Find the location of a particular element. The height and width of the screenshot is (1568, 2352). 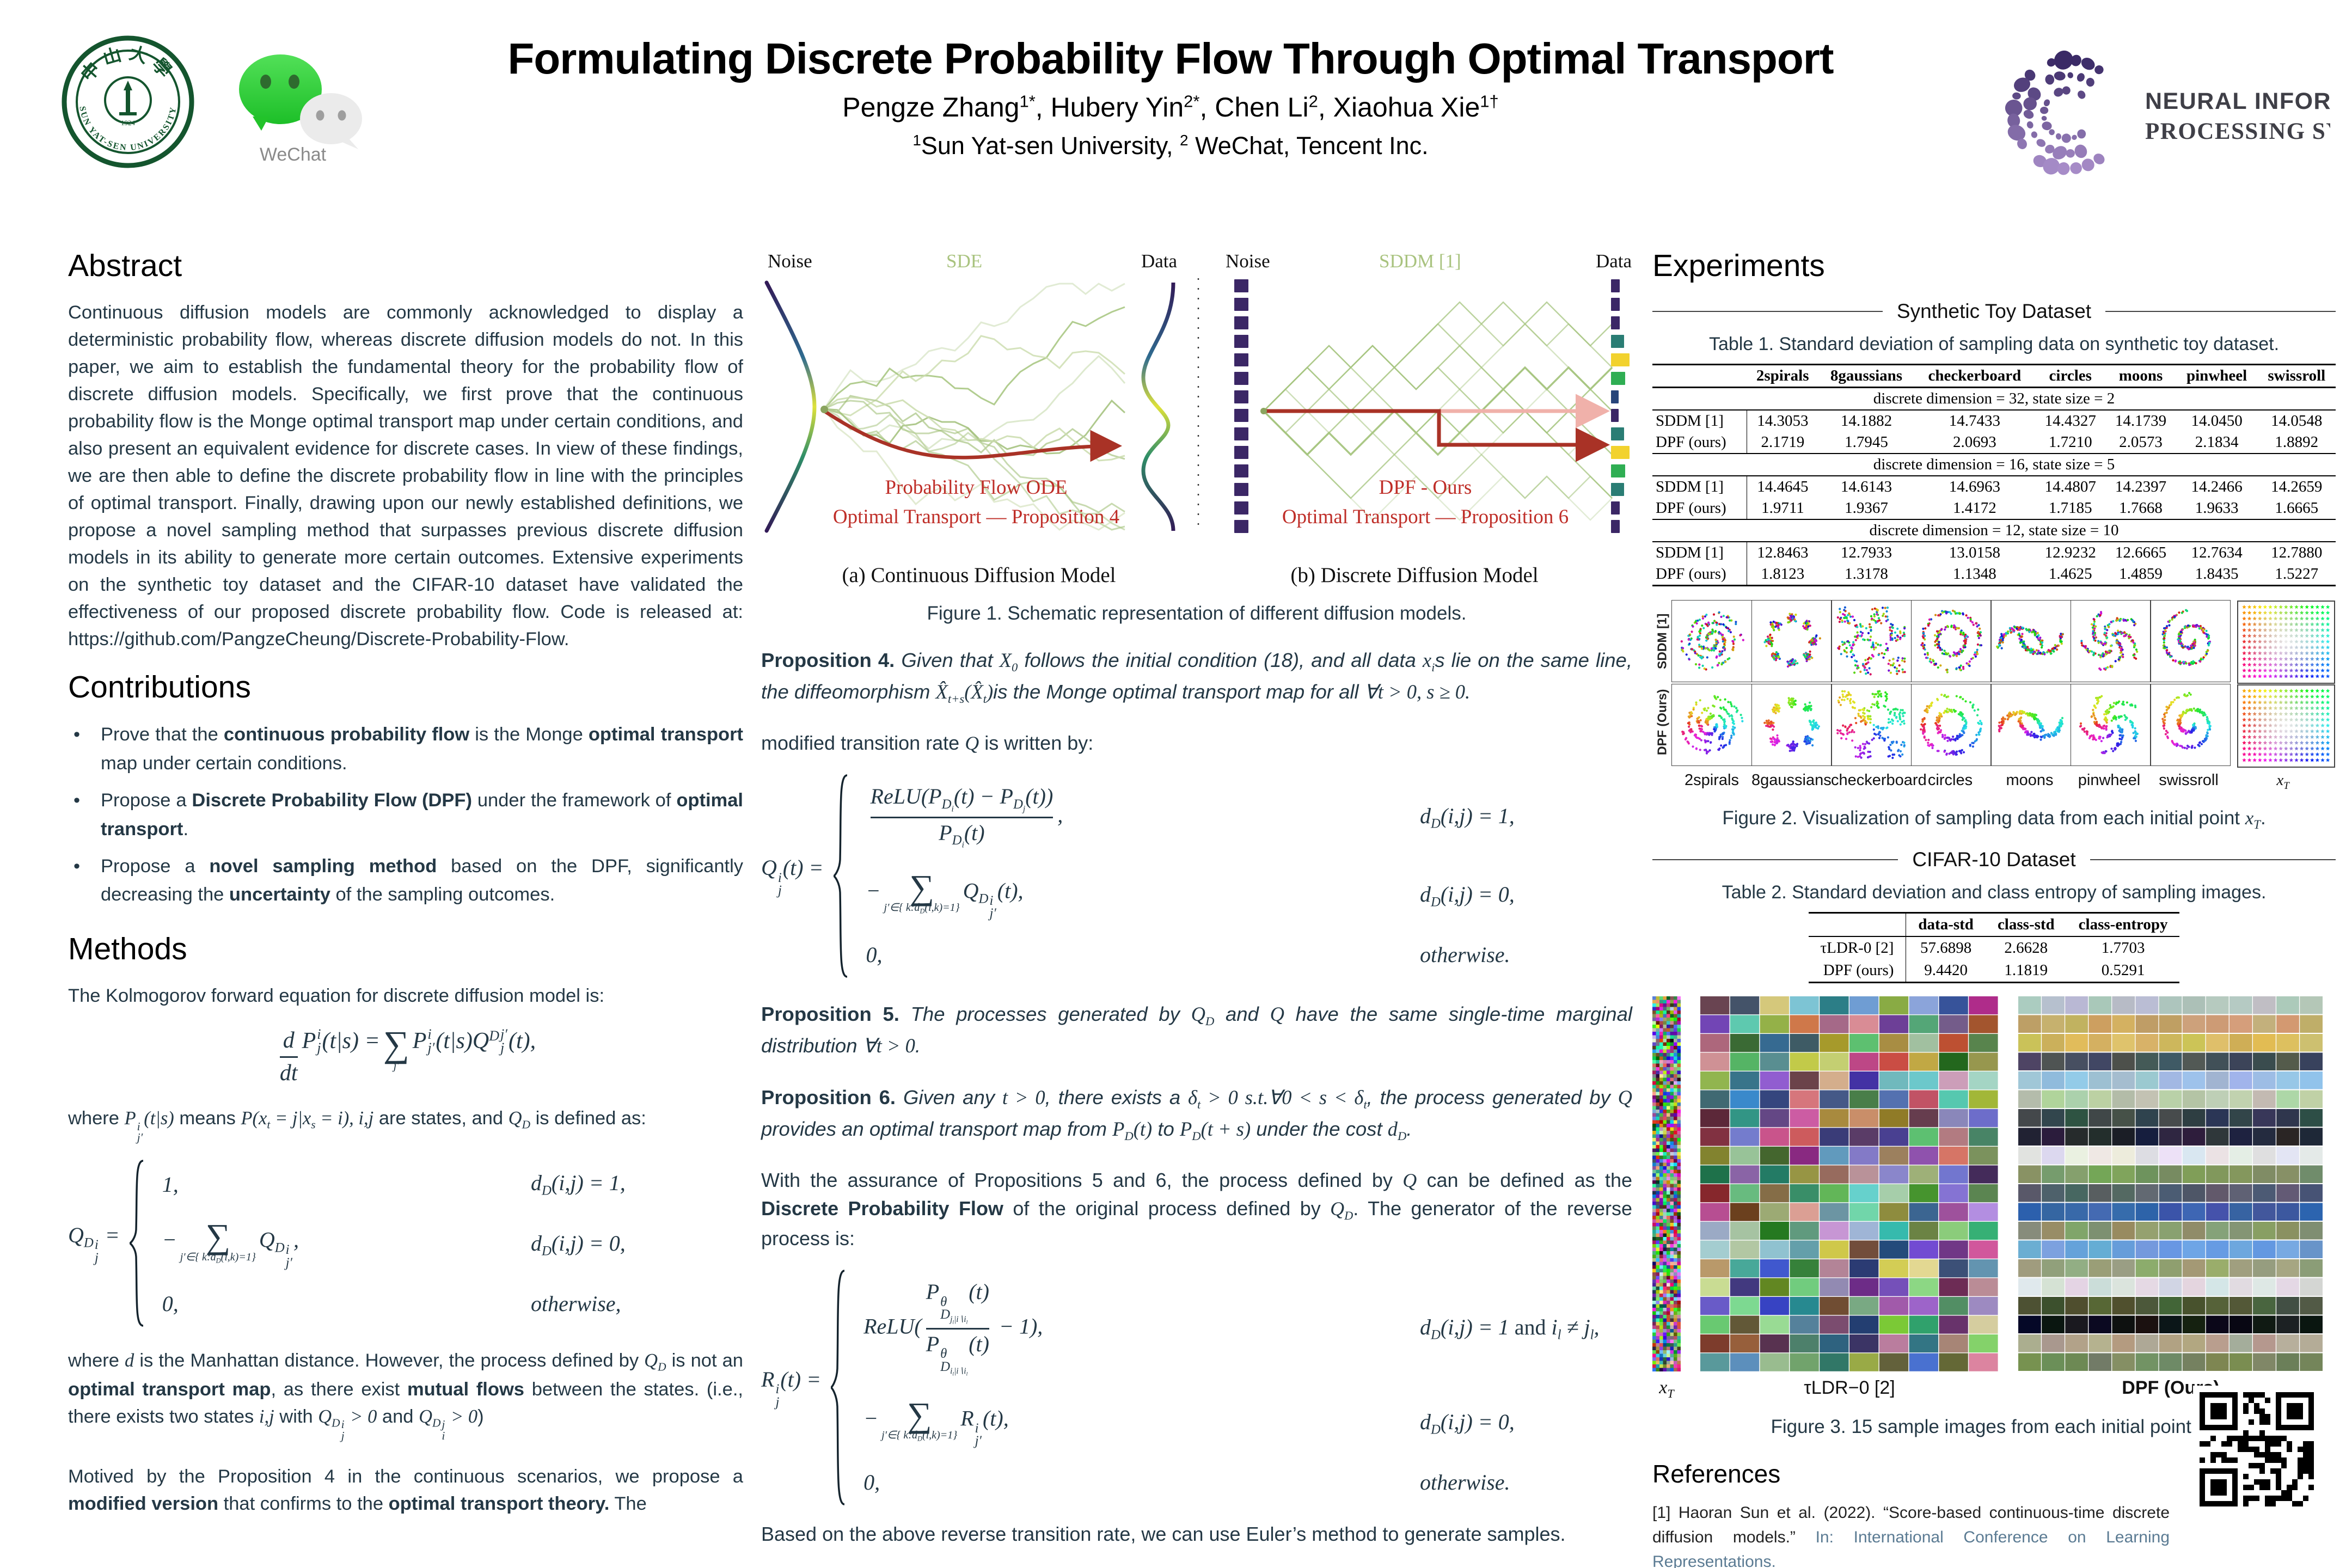

table-cell: 1.4859 is located at coordinates (2141, 574).